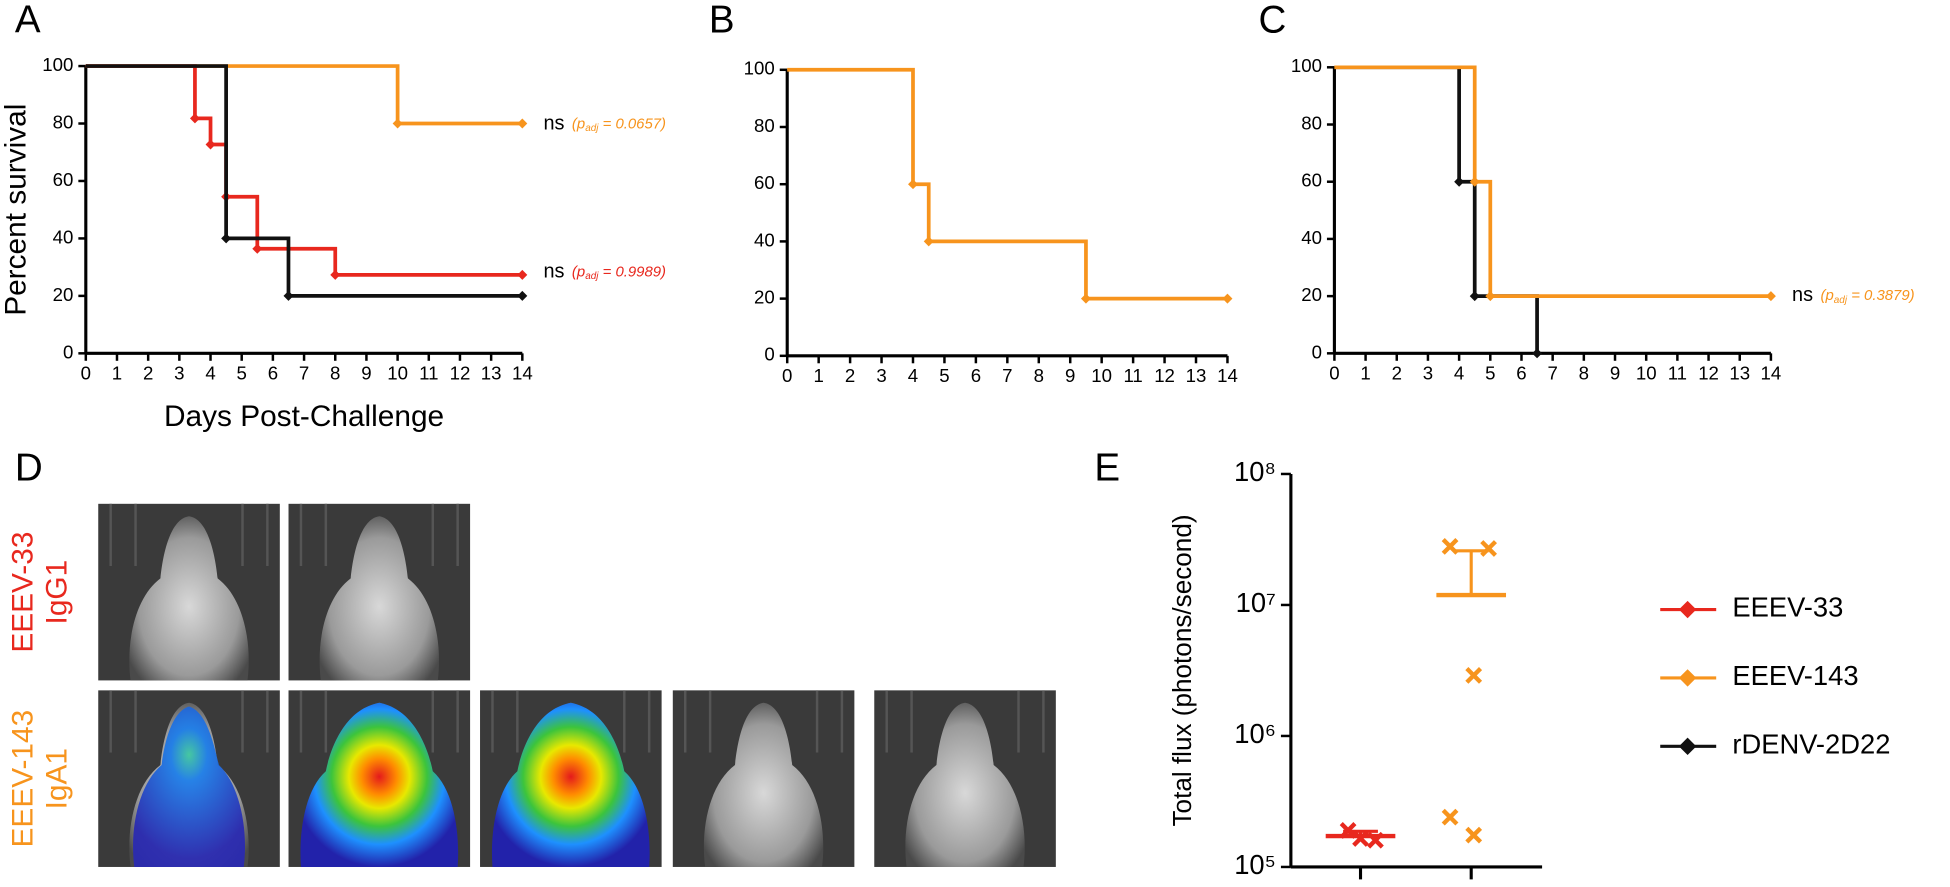  Describe the element at coordinates (56, 778) in the screenshot. I see `image-row-label: IgA1` at that location.